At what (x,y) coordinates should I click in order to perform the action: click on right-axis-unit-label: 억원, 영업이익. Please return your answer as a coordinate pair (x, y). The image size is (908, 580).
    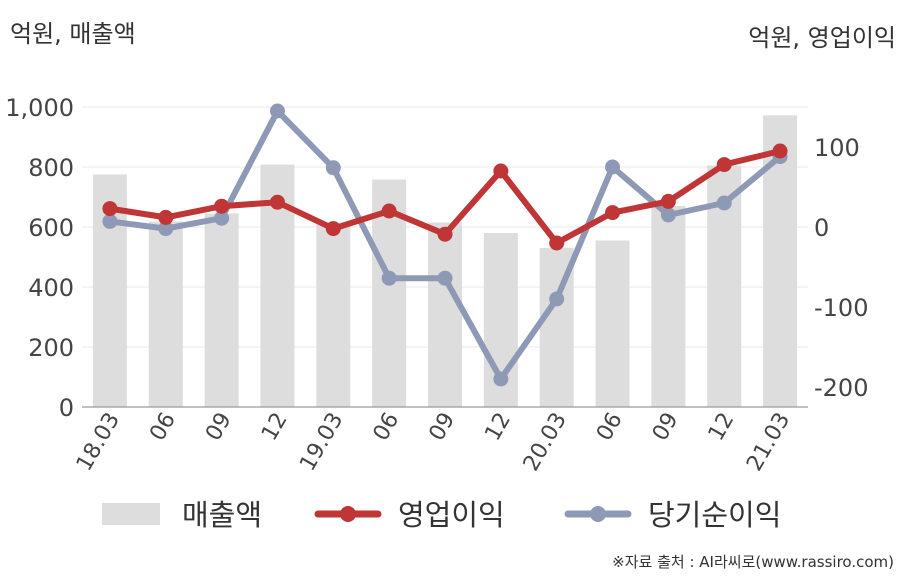
    Looking at the image, I should click on (822, 38).